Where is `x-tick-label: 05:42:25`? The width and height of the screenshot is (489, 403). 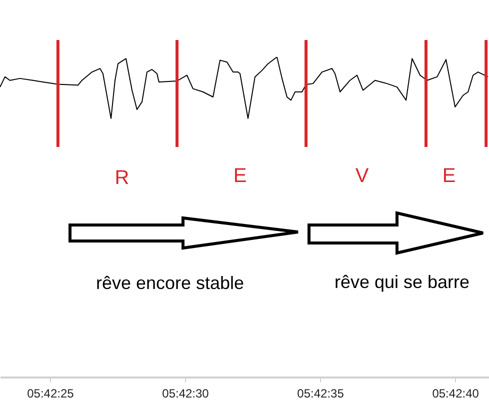
x-tick-label: 05:42:25 is located at coordinates (50, 393).